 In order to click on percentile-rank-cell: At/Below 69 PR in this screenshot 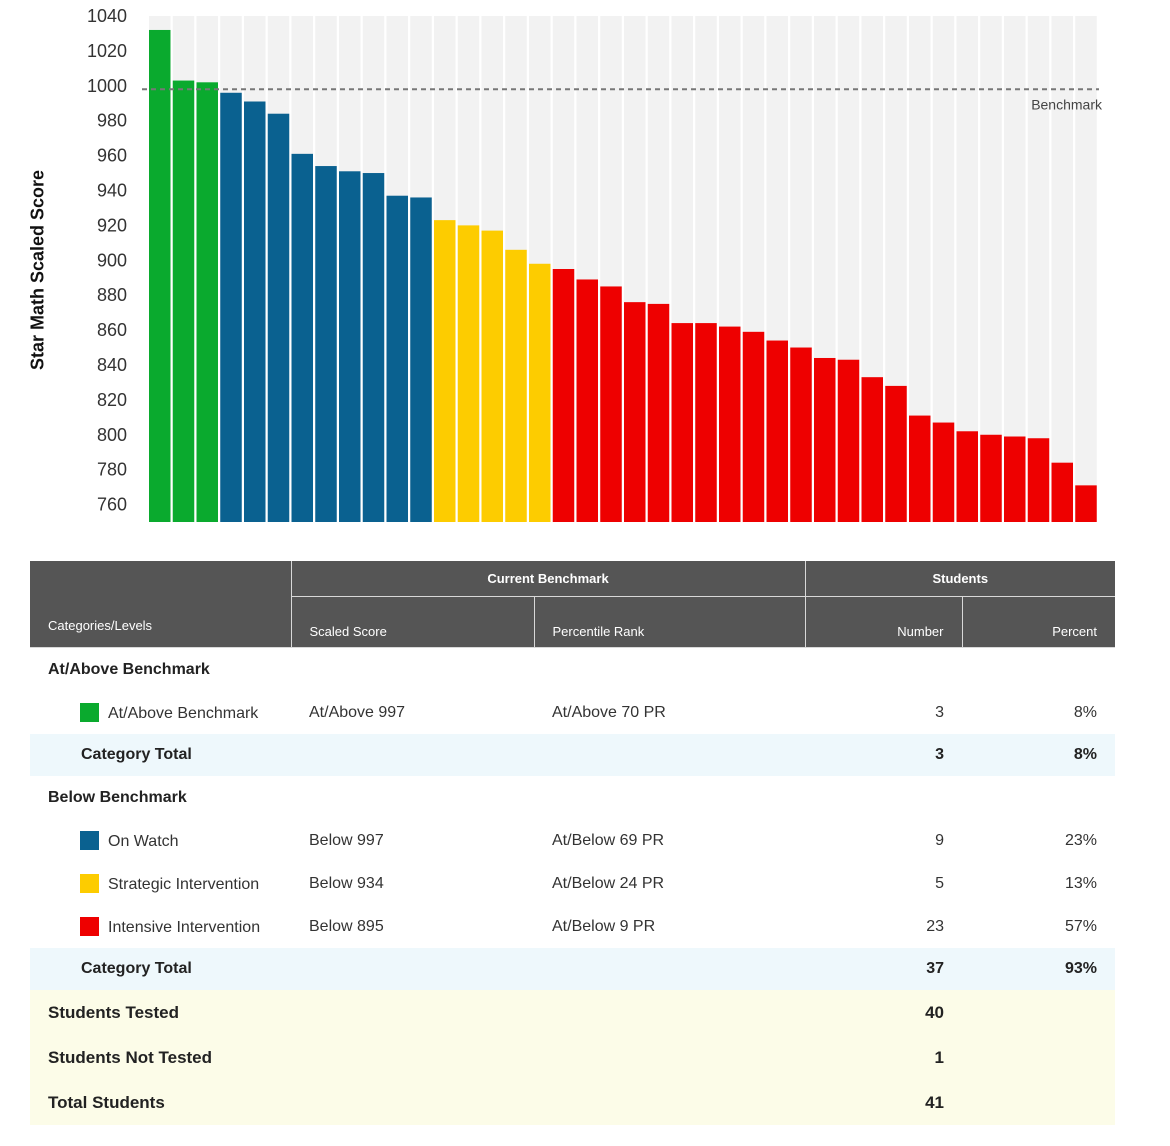, I will do `click(608, 840)`.